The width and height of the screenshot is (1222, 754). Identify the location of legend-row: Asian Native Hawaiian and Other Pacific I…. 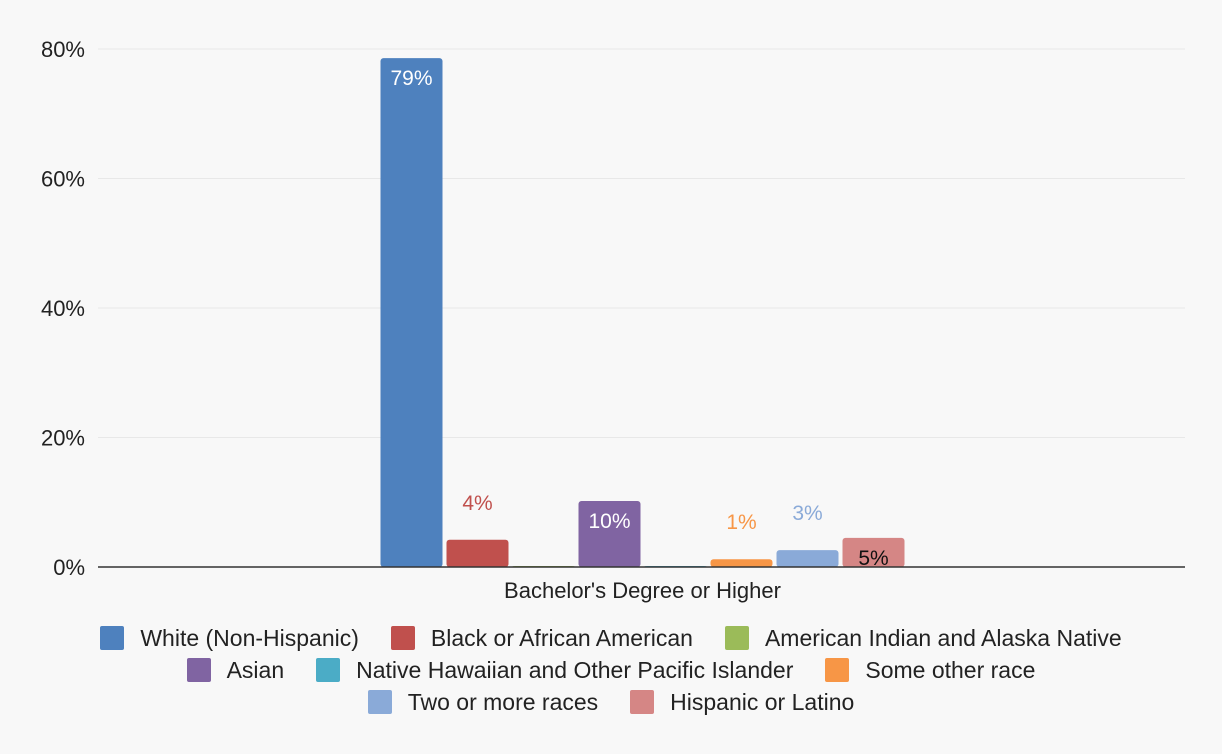
(611, 670).